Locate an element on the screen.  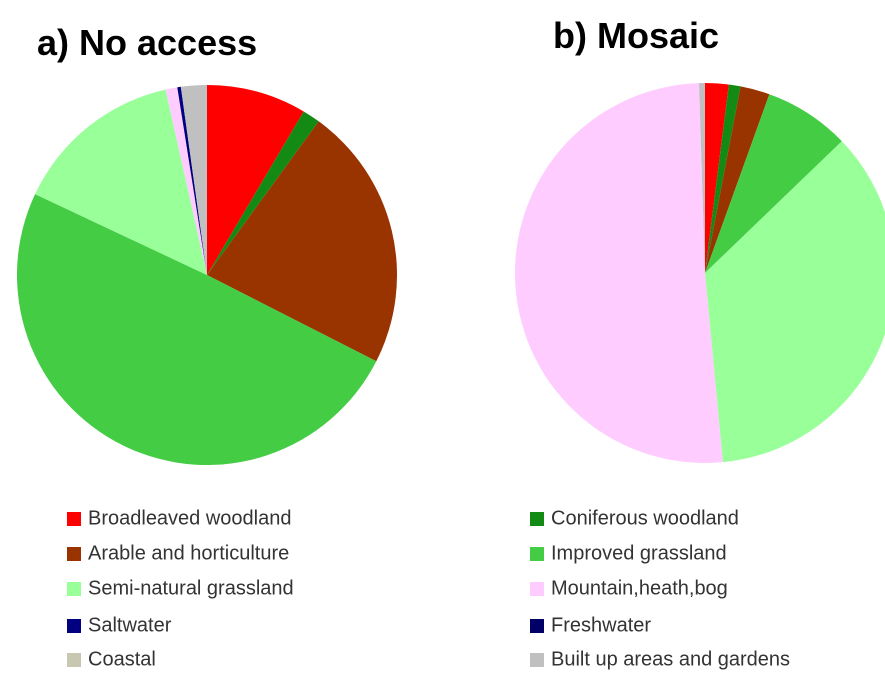
legend-label: Broadleaved woodland is located at coordinates (190, 518).